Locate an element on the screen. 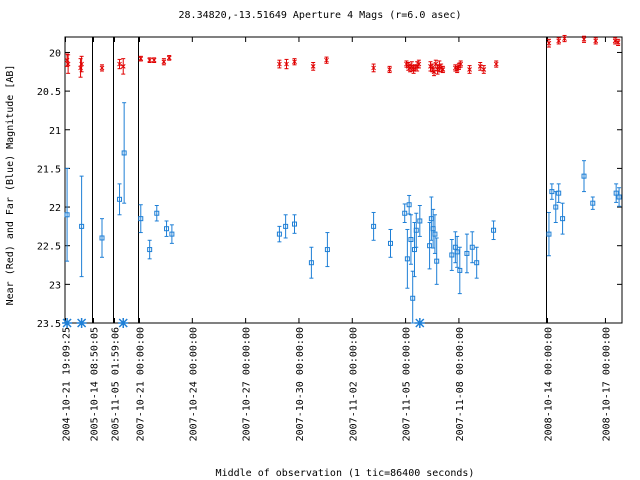  x-tick-label: 2004-10-21 19:09:25 is located at coordinates (67, 384).